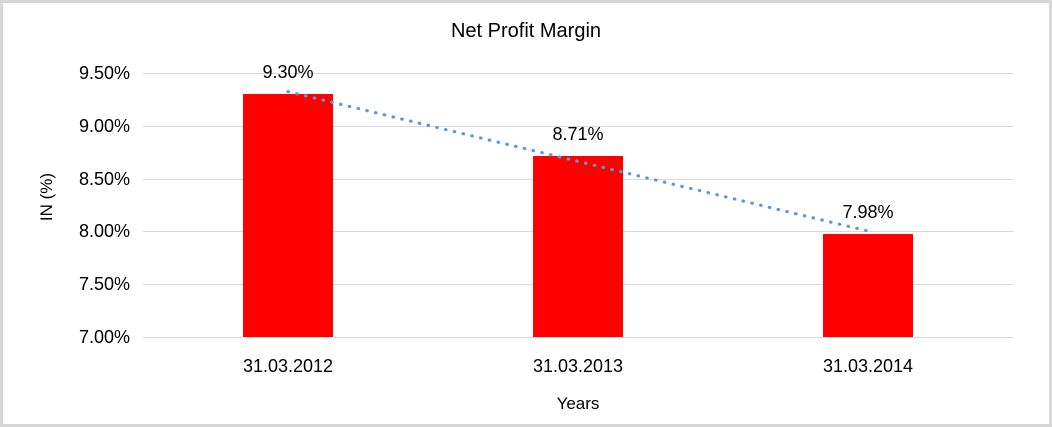  Describe the element at coordinates (578, 403) in the screenshot. I see `x-axis-title: Years` at that location.